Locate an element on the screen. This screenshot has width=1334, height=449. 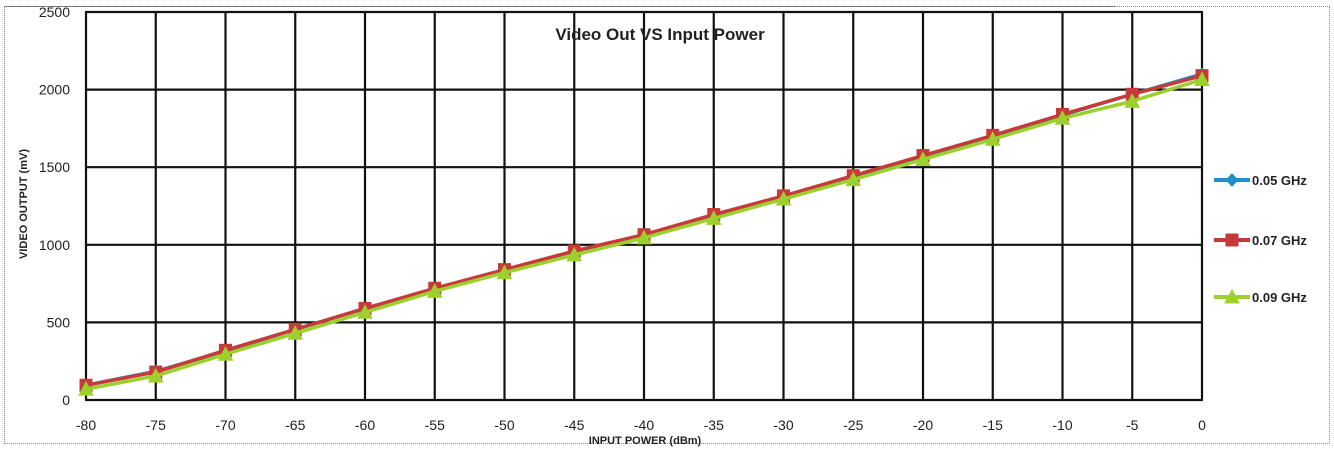
x-tick-label: -60 is located at coordinates (365, 425).